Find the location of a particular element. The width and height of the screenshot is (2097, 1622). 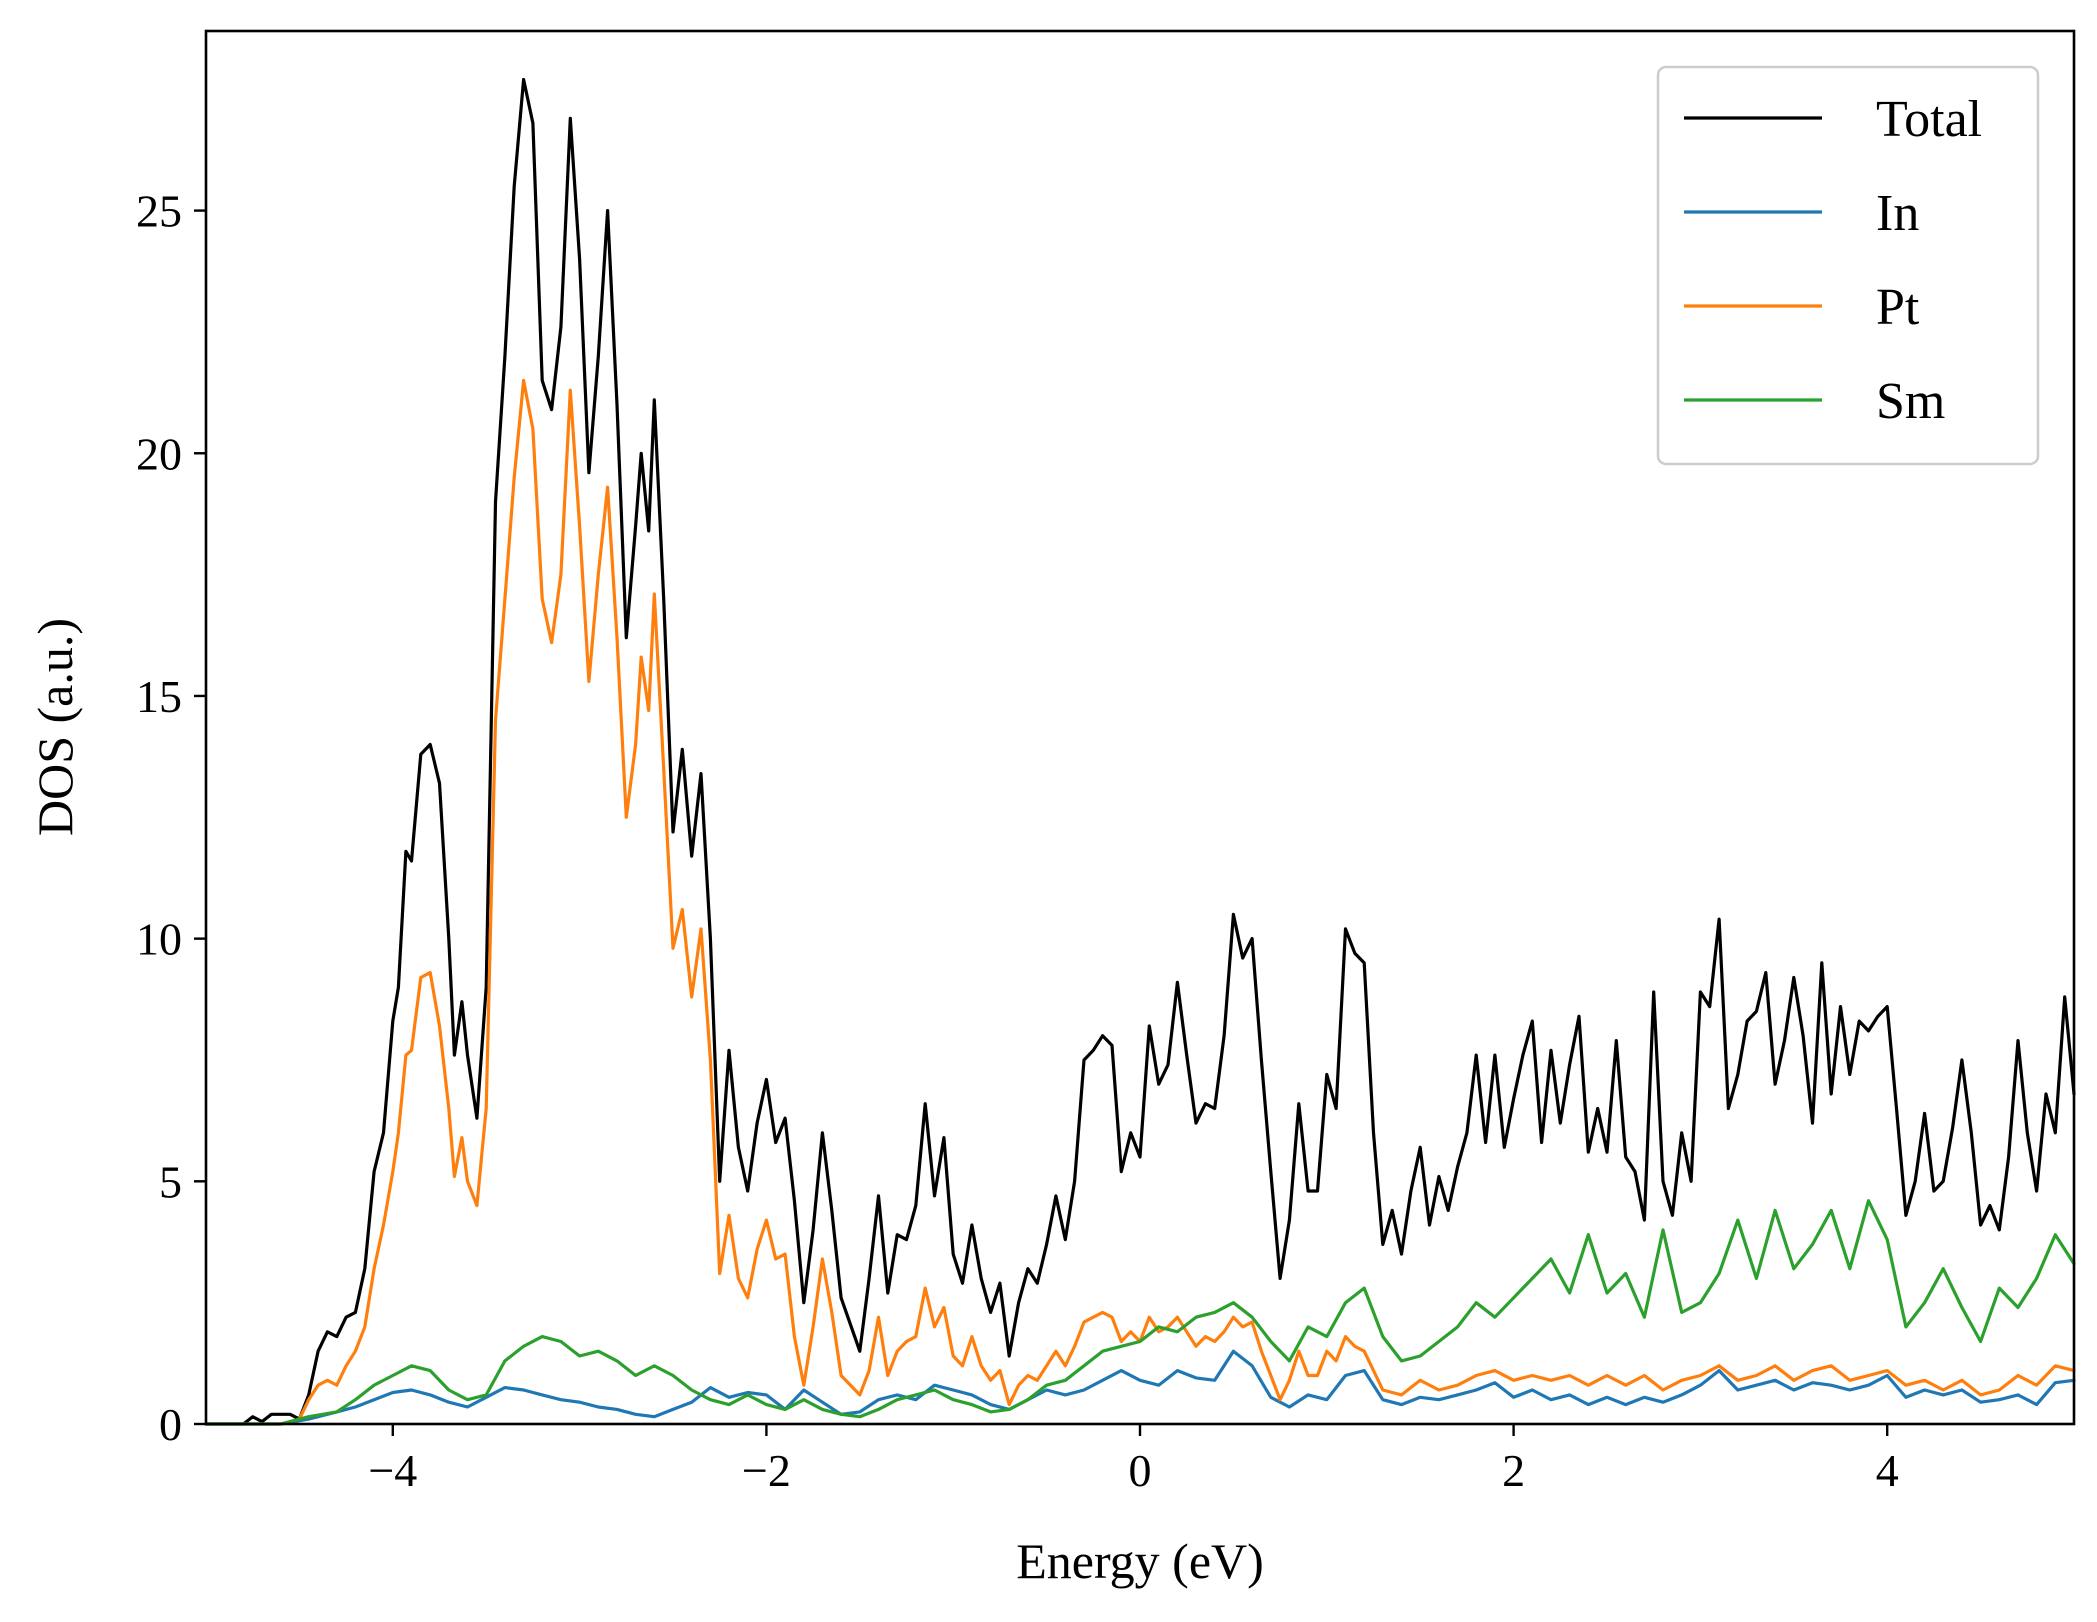

y-tick-label: 15 is located at coordinates (159, 696).